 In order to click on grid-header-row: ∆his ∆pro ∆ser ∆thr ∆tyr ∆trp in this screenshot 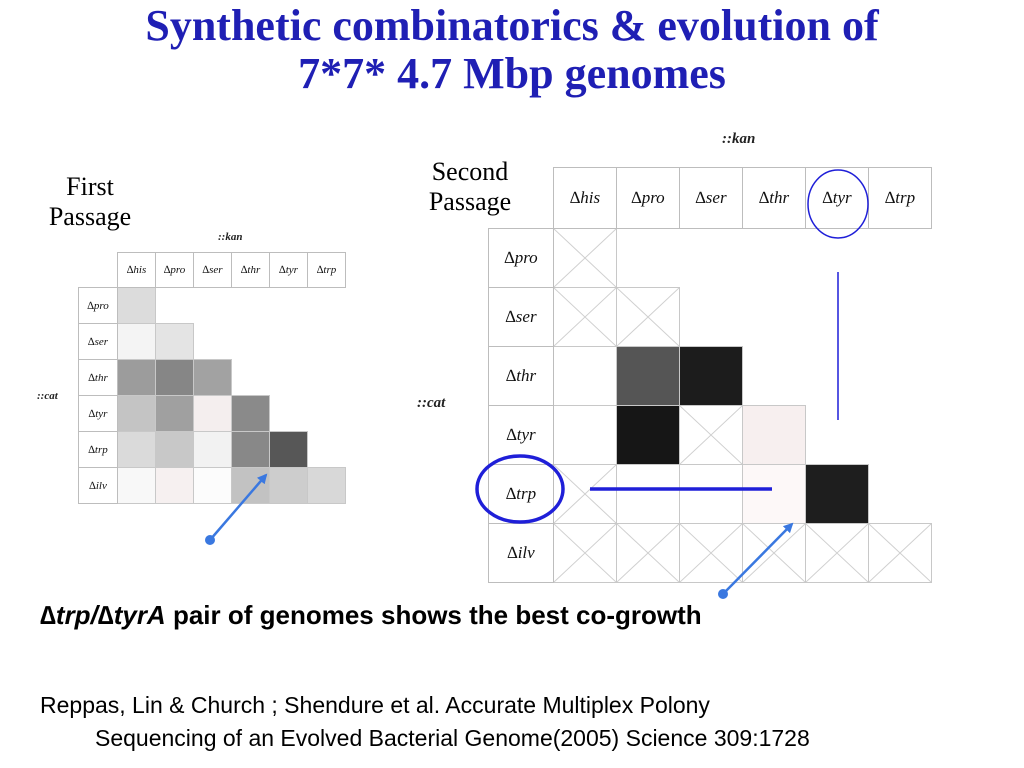, I will do `click(710, 198)`.